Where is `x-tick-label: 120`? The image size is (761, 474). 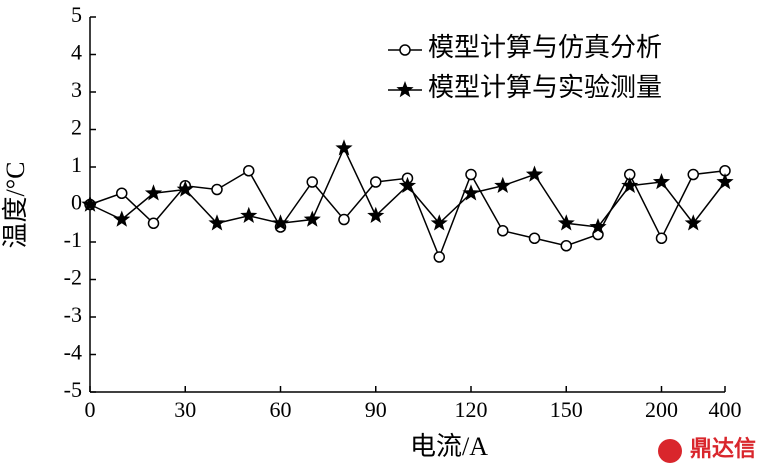
x-tick-label: 120 is located at coordinates (471, 409).